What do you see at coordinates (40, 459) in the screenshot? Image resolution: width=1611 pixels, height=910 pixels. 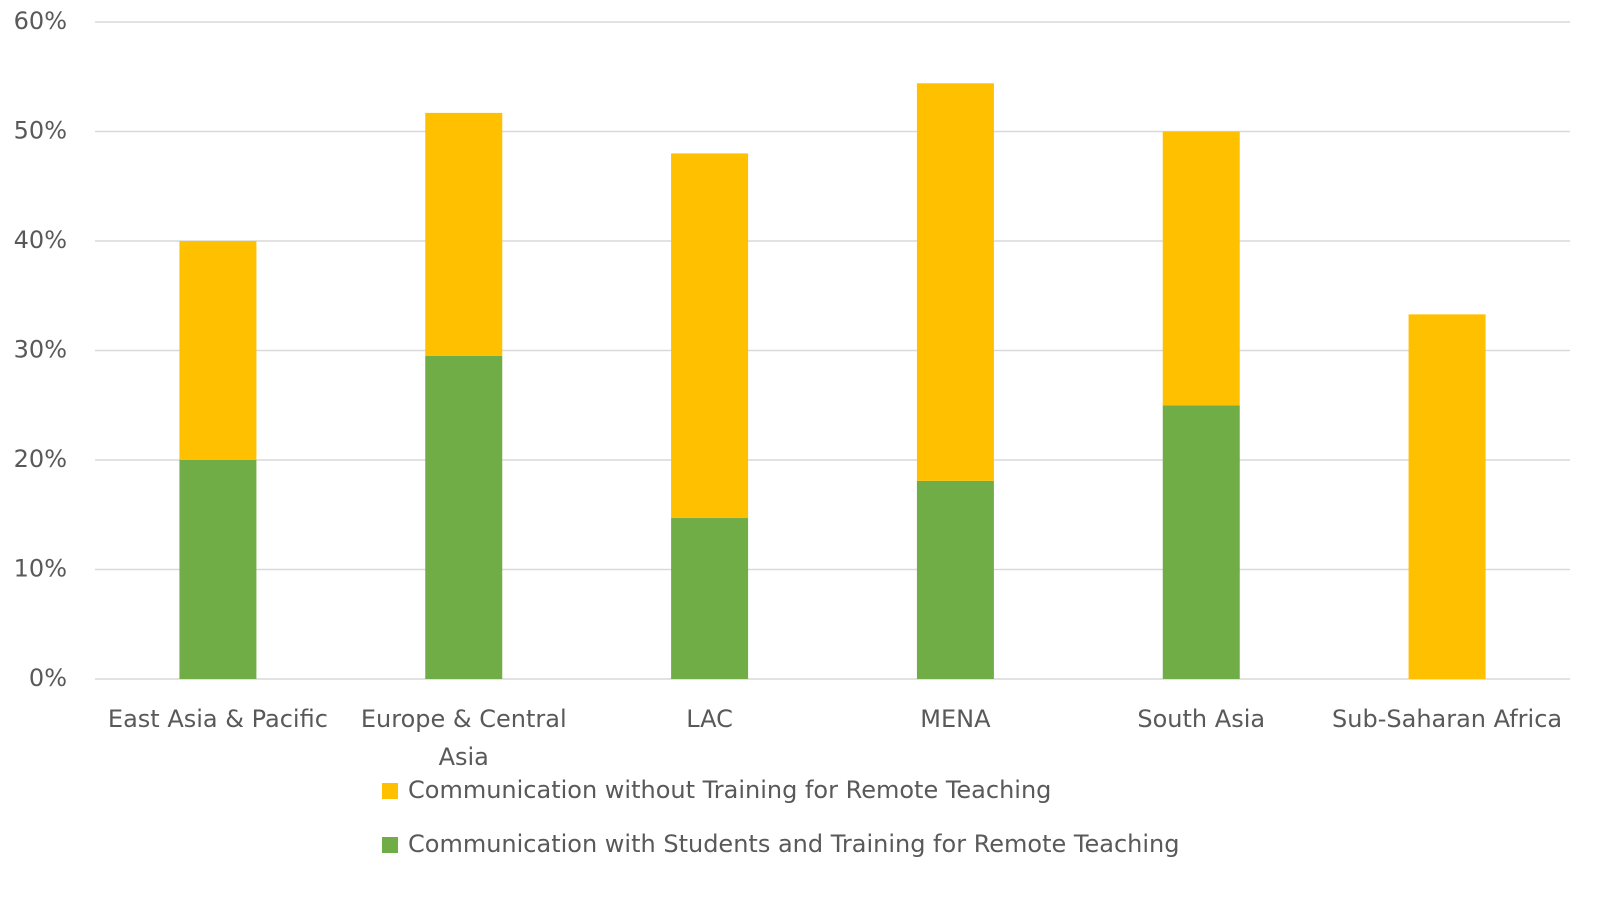 I see `y-tick-label: 20%` at bounding box center [40, 459].